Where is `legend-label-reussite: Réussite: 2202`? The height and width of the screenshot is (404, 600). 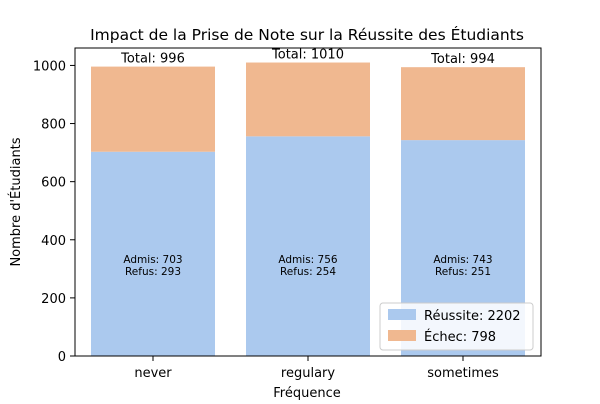
legend-label-reussite: Réussite: 2202 is located at coordinates (472, 316).